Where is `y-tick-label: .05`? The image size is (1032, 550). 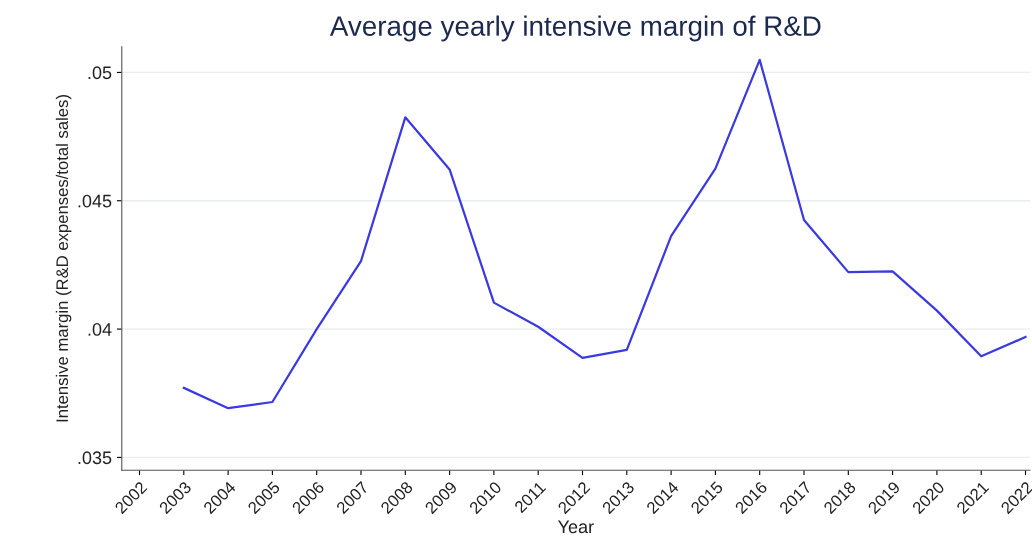
y-tick-label: .05 is located at coordinates (100, 73).